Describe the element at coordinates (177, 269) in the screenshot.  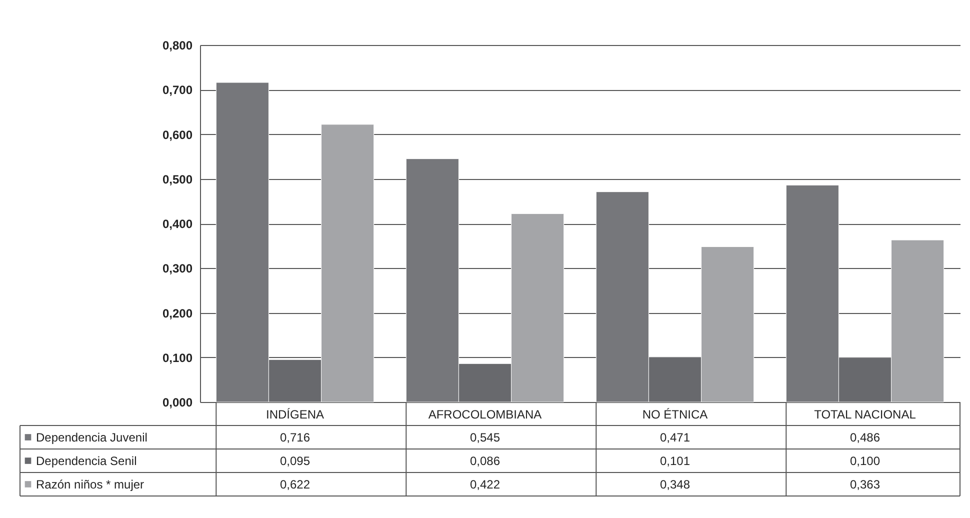
I see `y-tick-label: 0,300` at that location.